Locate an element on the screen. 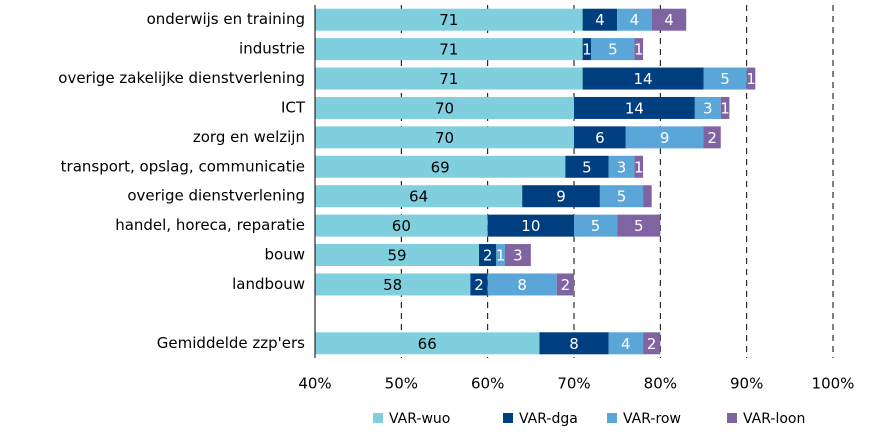  data-label: 64 is located at coordinates (418, 197).